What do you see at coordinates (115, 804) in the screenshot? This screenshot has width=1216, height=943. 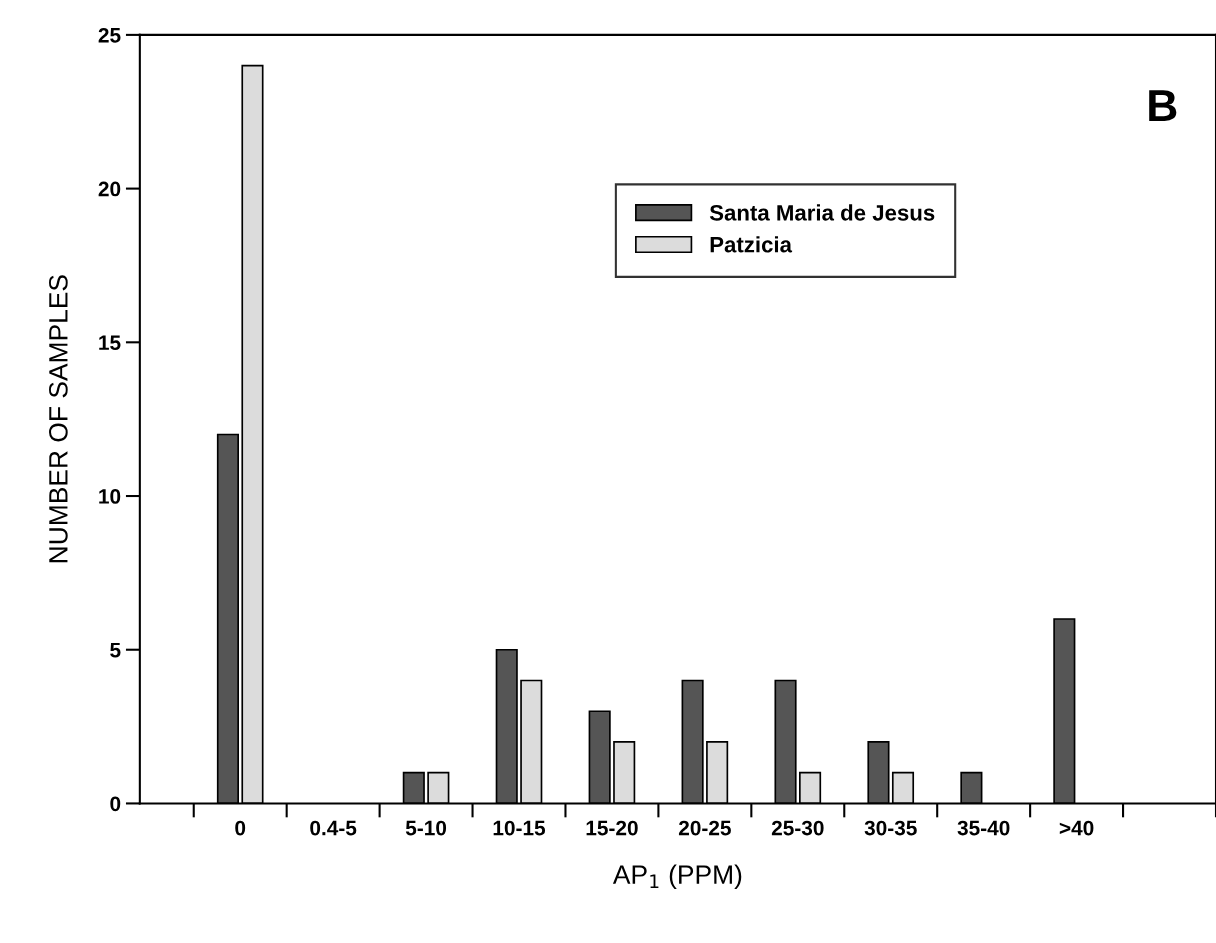 I see `y-tick-label: 0` at bounding box center [115, 804].